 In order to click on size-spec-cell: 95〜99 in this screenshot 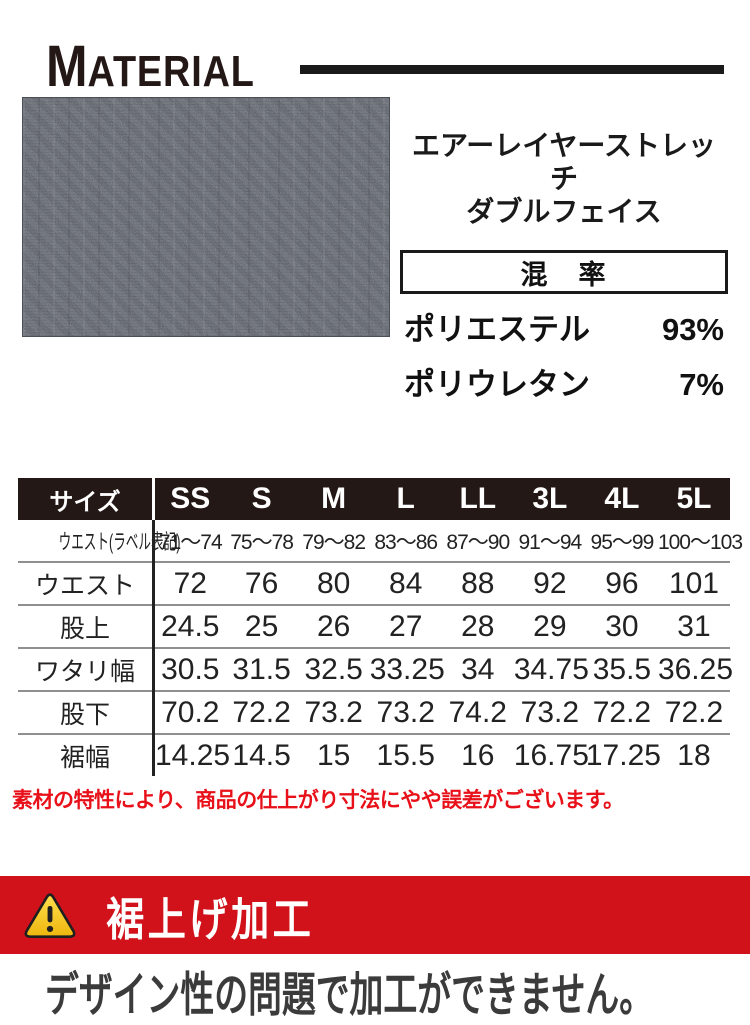, I will do `click(621, 541)`.